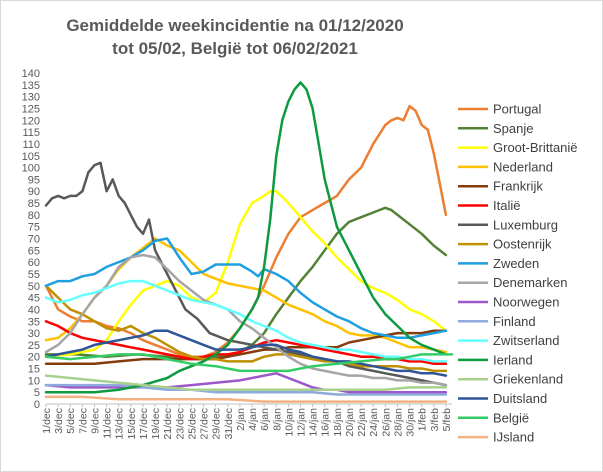 This screenshot has height=472, width=603. I want to click on x-tick-label: 7/dec, so click(83, 421).